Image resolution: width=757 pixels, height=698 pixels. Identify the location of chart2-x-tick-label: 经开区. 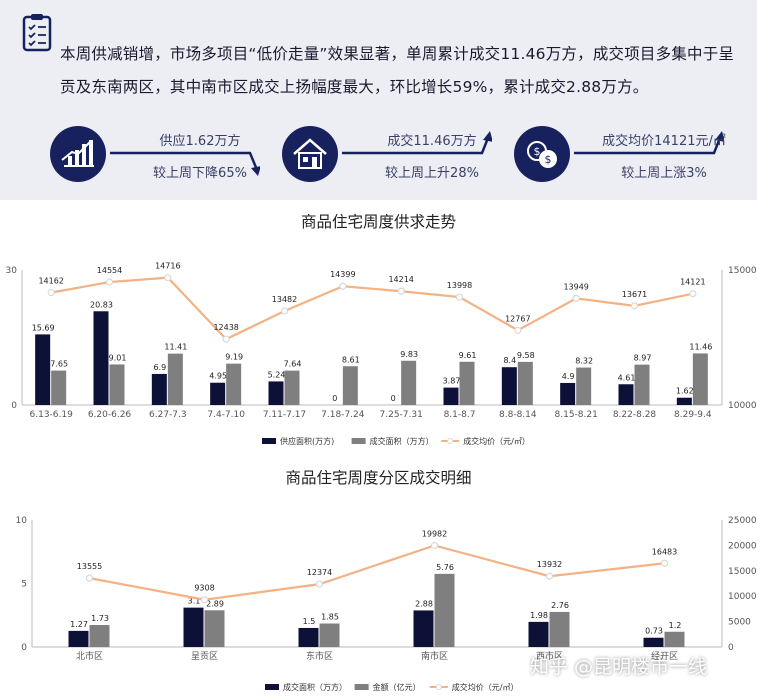
(664, 656).